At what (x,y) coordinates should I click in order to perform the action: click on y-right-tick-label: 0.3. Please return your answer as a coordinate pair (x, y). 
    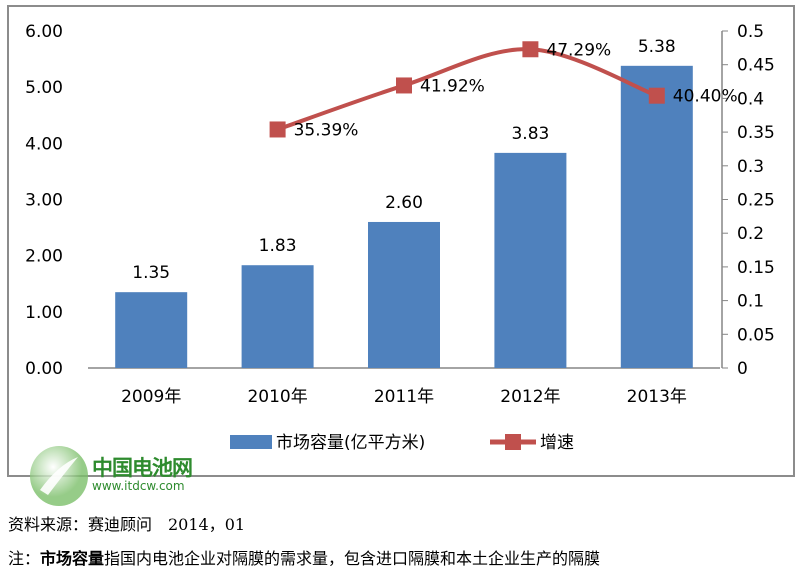
    Looking at the image, I should click on (750, 167).